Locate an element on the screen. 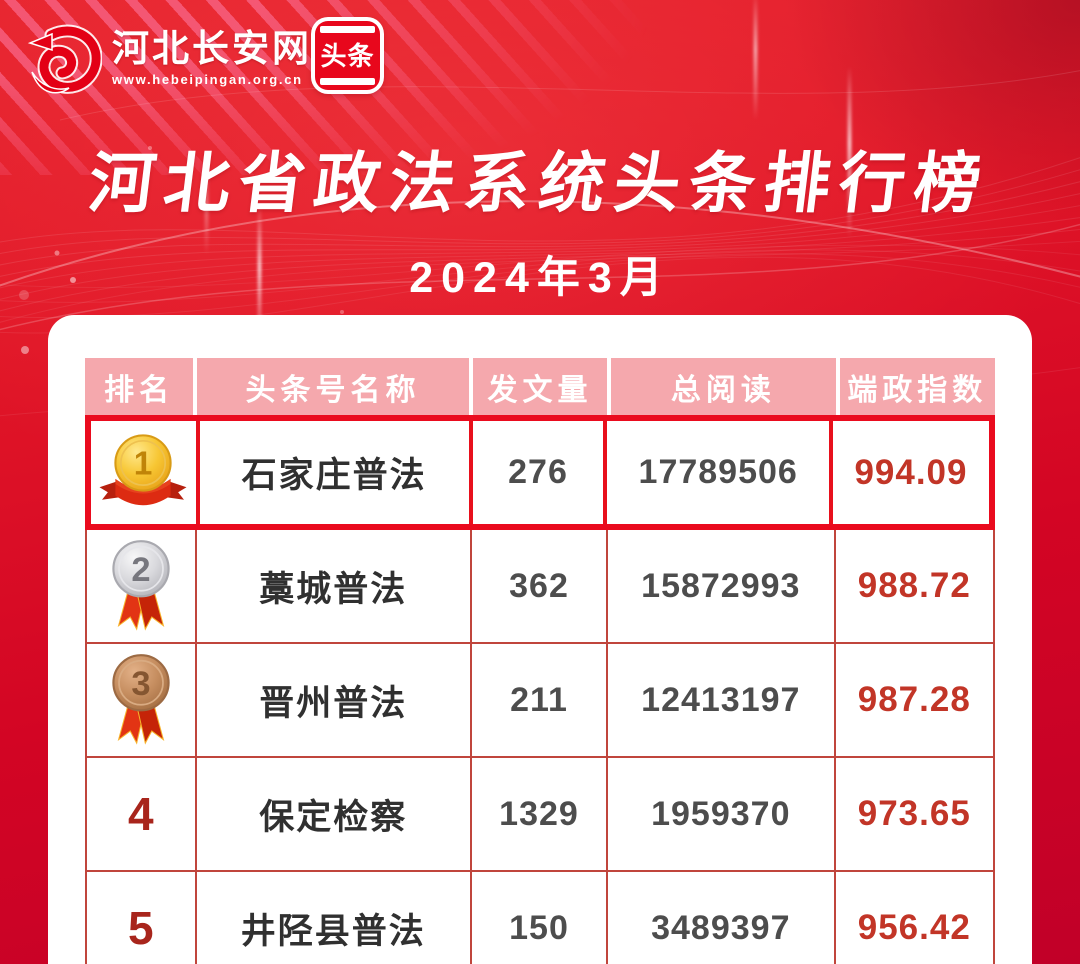 The height and width of the screenshot is (964, 1080). silver-medal-icon: 2 is located at coordinates (141, 585).